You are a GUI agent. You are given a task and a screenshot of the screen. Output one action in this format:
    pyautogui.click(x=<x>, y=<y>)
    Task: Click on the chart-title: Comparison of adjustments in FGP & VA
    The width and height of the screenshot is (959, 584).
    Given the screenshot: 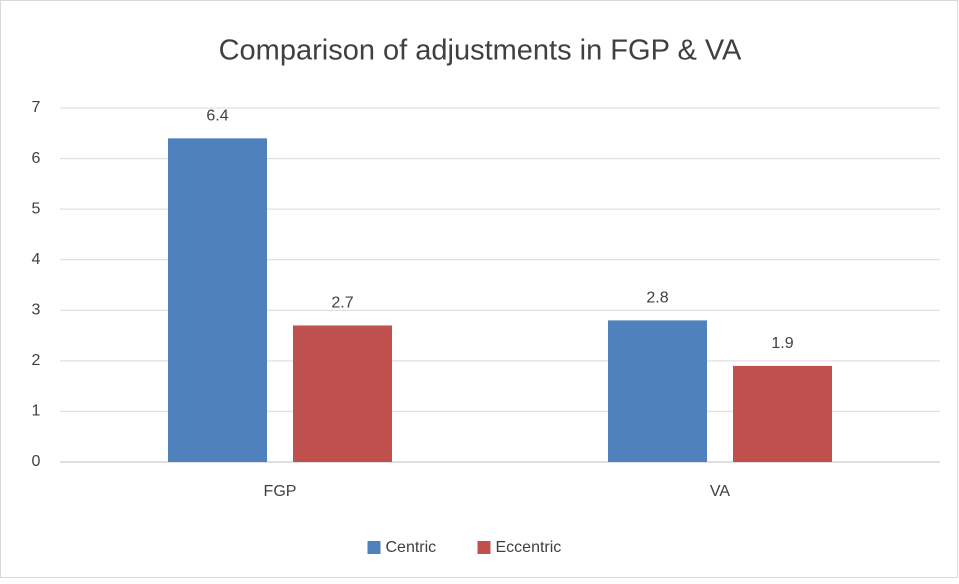 What is the action you would take?
    pyautogui.click(x=480, y=51)
    